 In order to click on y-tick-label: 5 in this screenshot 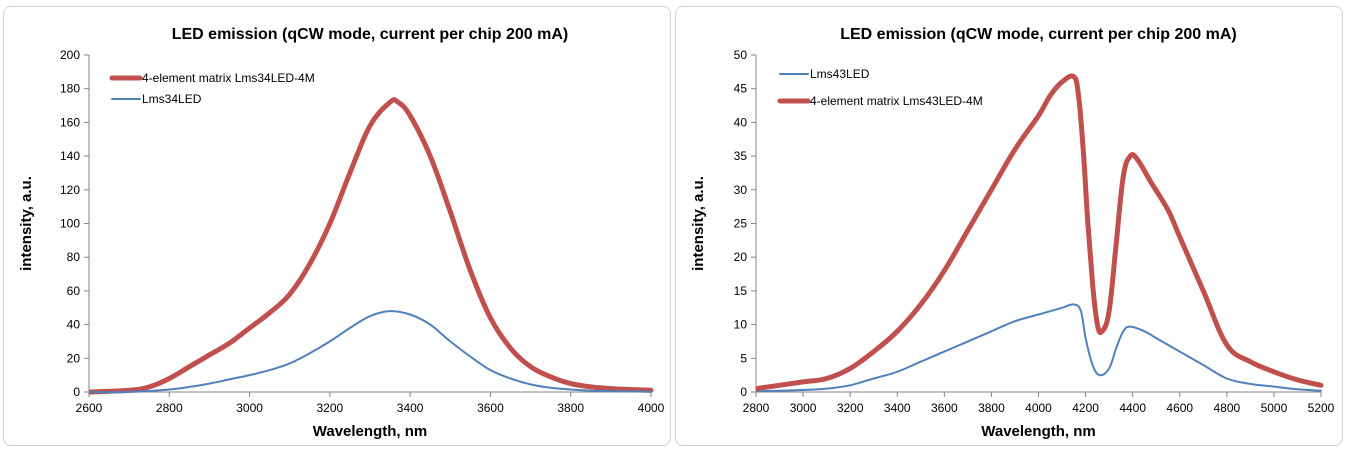, I will do `click(743, 358)`.